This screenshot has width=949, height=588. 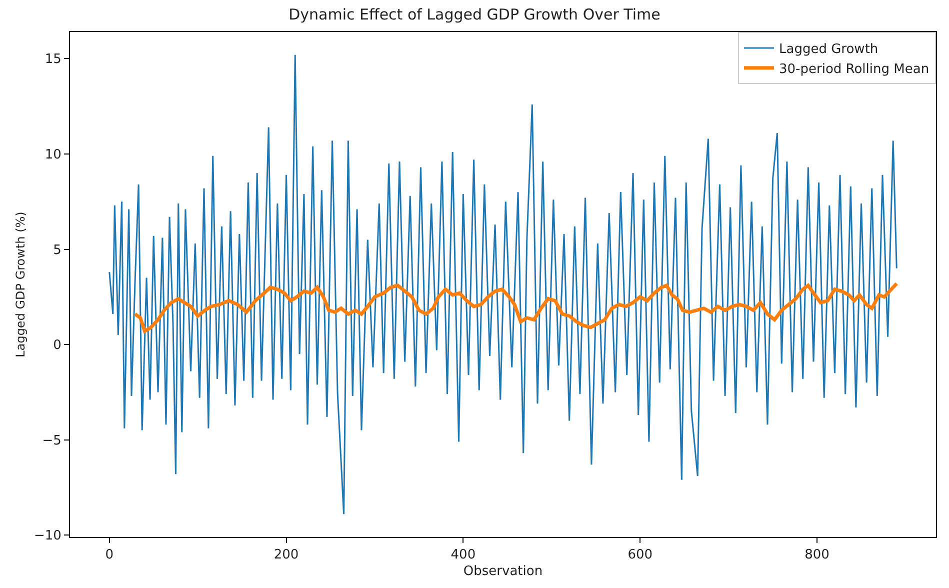 I want to click on y-tick-label: −10, so click(x=48, y=536).